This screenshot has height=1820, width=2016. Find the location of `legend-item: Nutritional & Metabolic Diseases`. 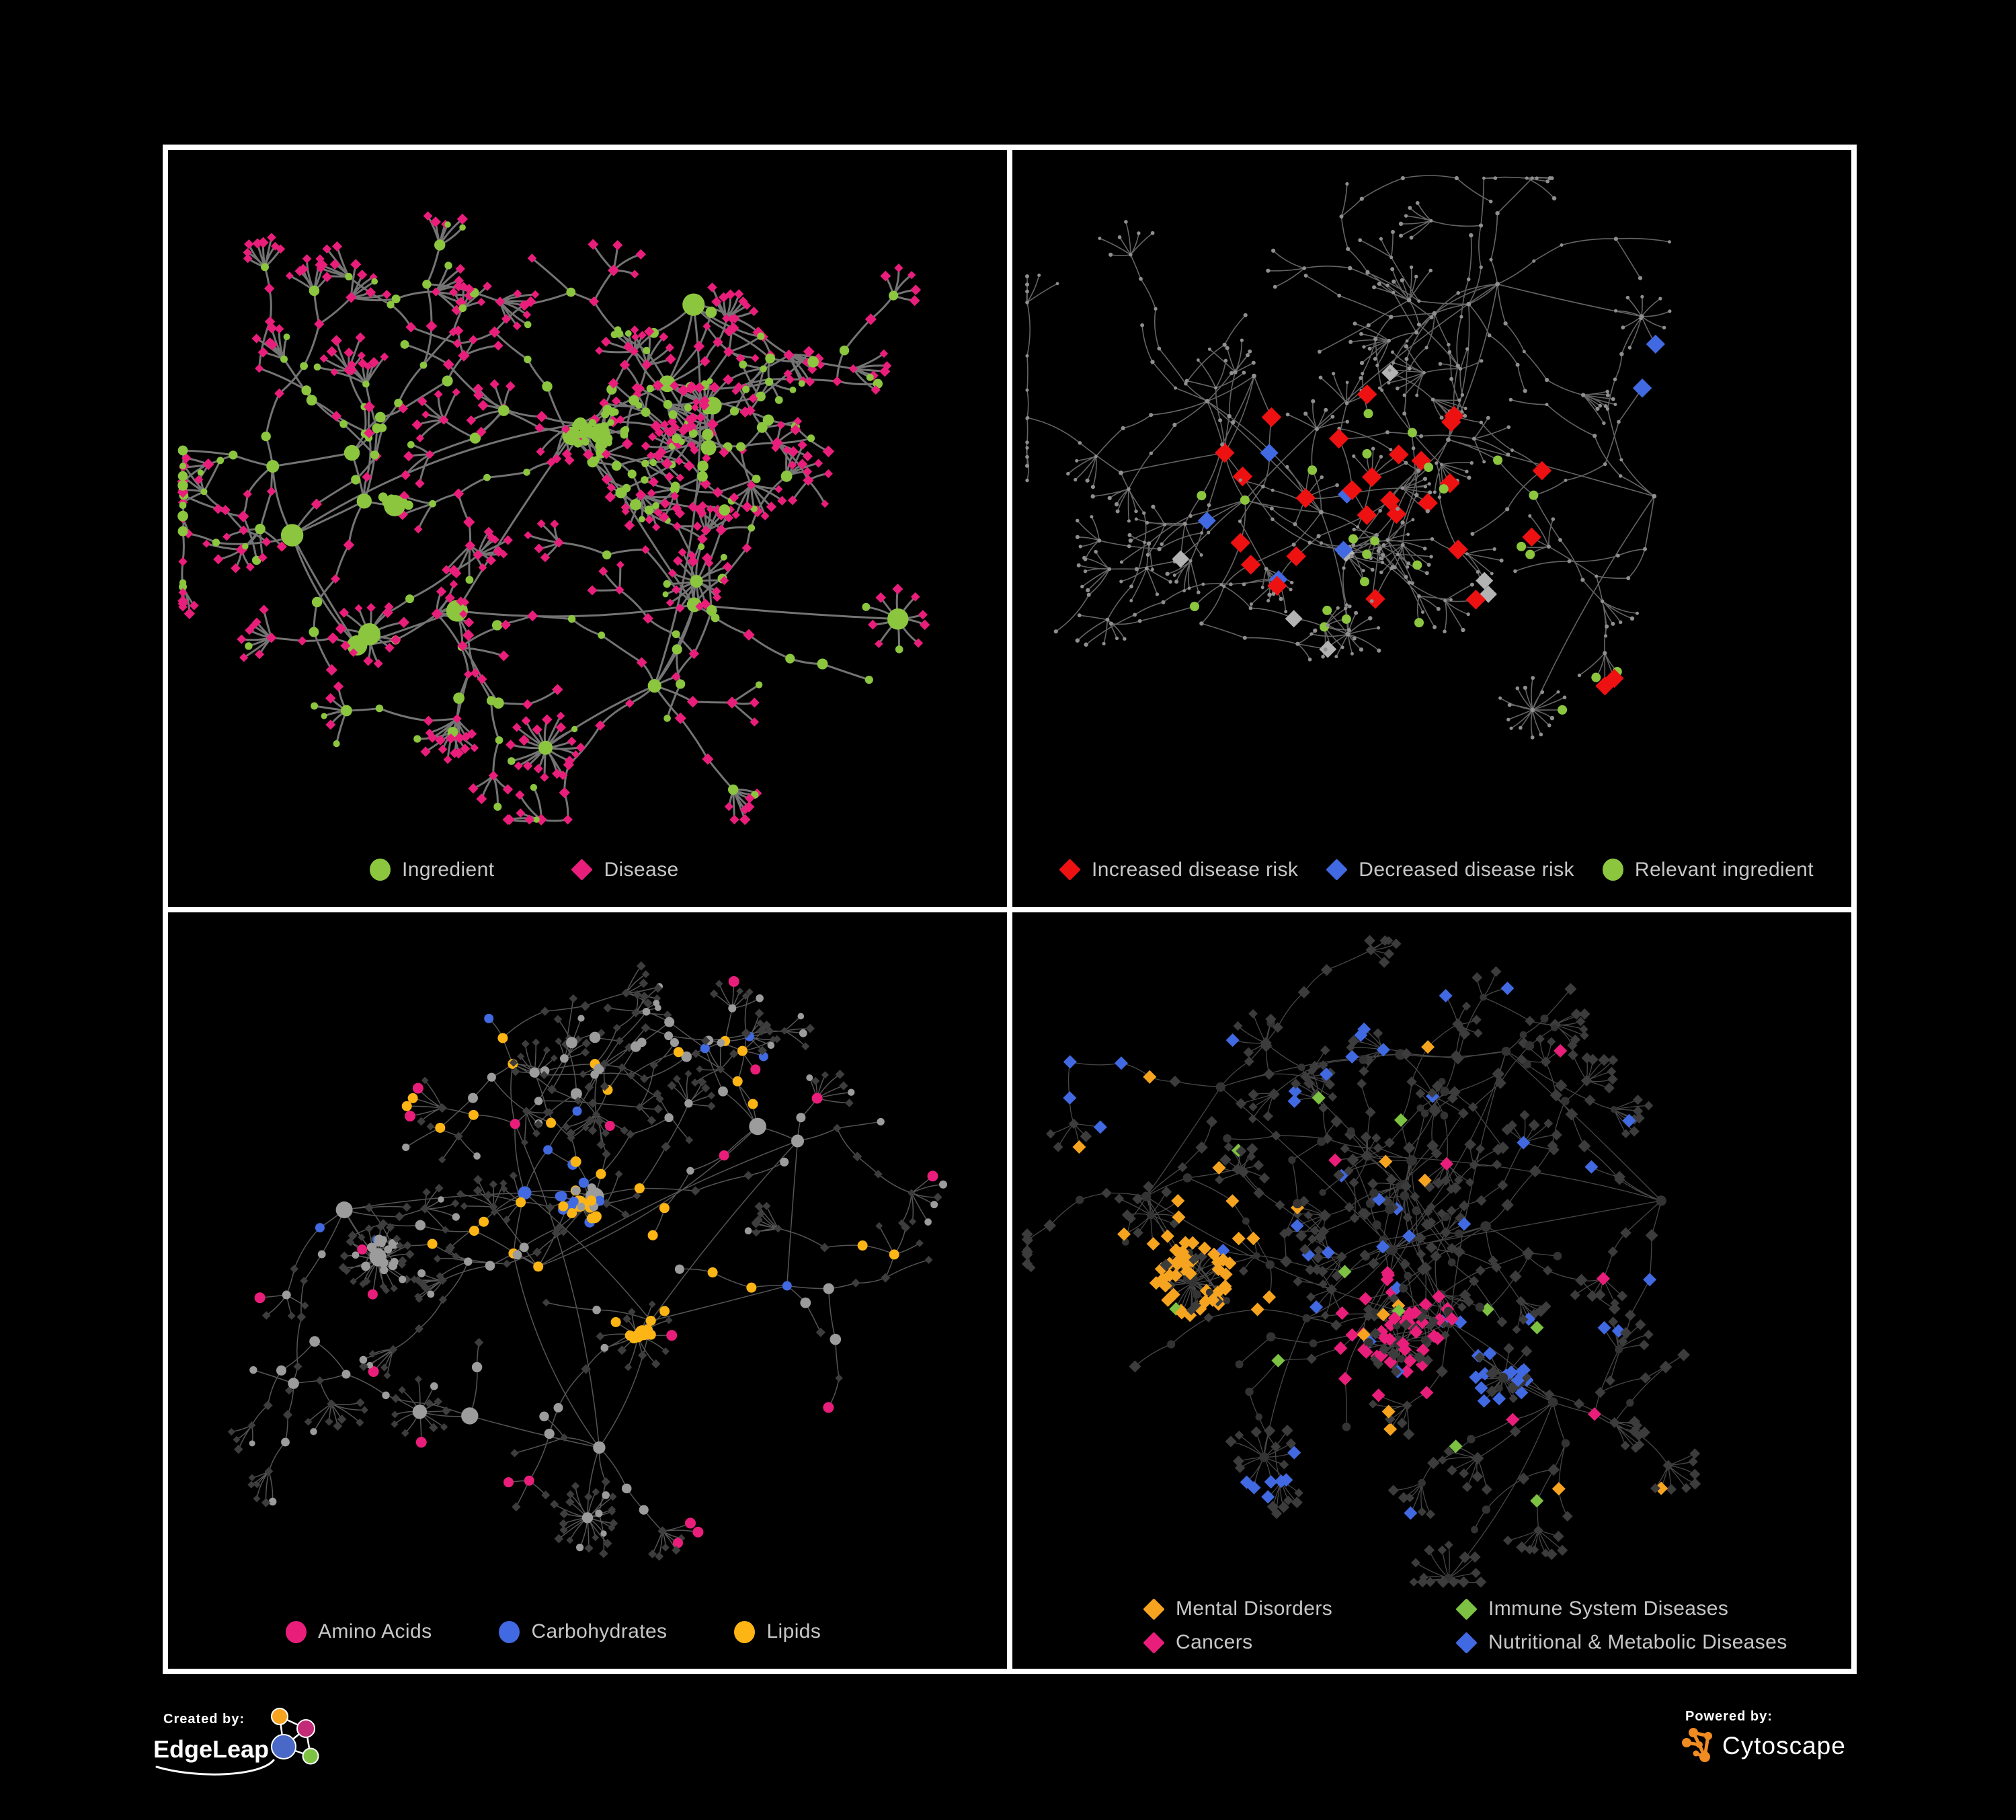

legend-item: Nutritional & Metabolic Diseases is located at coordinates (1621, 1642).